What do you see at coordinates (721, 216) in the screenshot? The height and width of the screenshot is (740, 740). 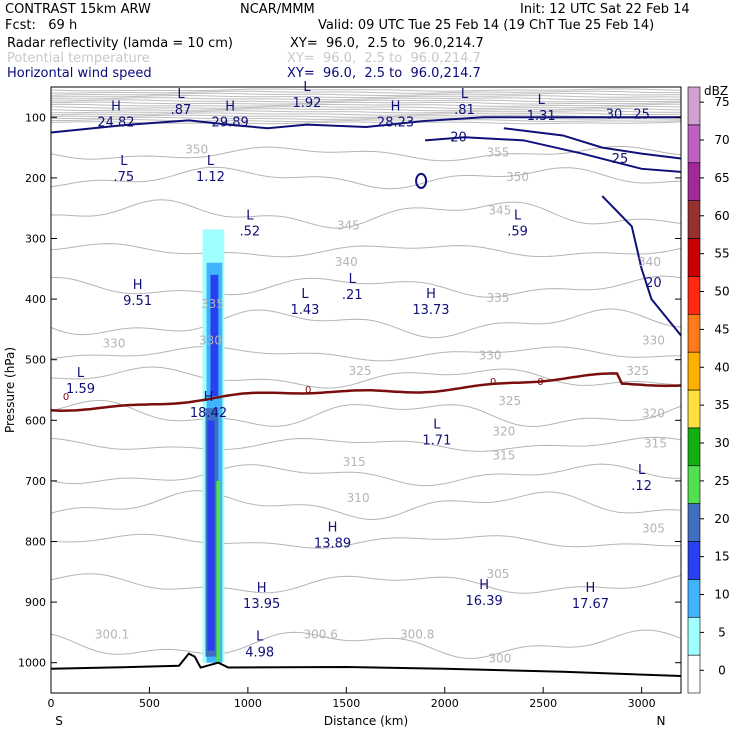 I see `colorbar-label: 60` at bounding box center [721, 216].